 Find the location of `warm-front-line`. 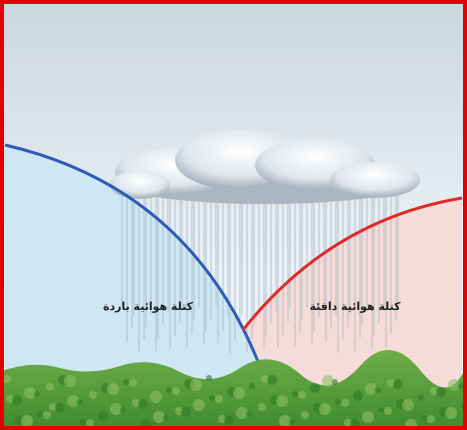

warm-front-line is located at coordinates (352, 263).